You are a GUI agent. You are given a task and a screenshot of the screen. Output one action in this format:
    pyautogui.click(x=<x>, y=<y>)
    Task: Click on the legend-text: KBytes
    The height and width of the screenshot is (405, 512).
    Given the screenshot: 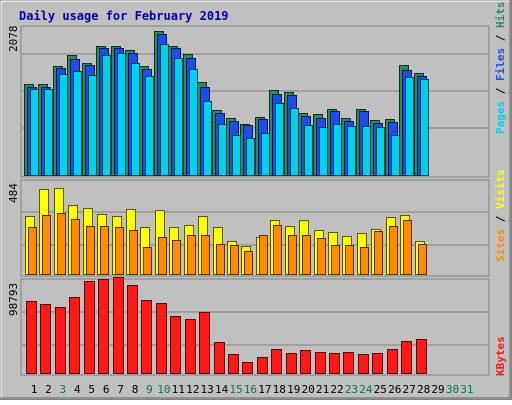 What is the action you would take?
    pyautogui.click(x=500, y=356)
    